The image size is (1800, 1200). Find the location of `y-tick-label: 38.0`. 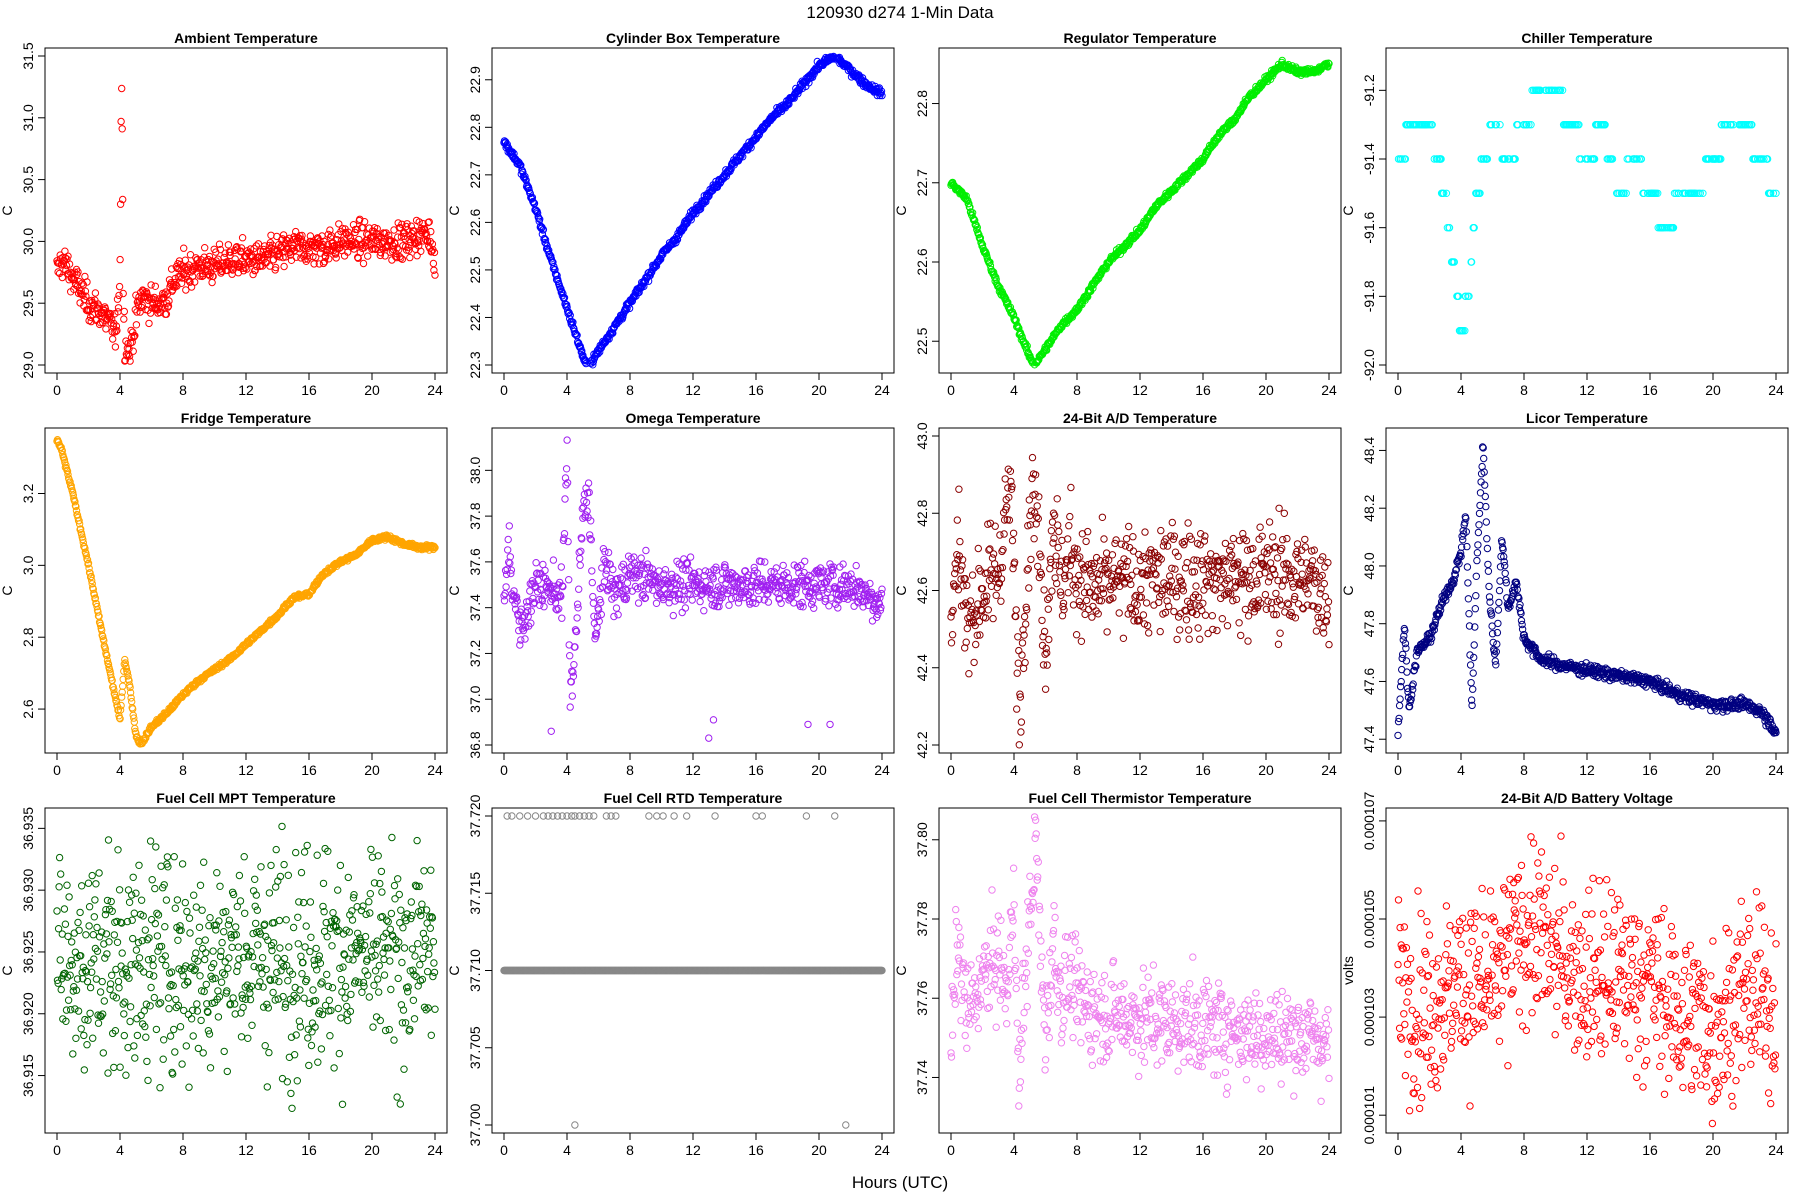

y-tick-label: 38.0 is located at coordinates (475, 469).